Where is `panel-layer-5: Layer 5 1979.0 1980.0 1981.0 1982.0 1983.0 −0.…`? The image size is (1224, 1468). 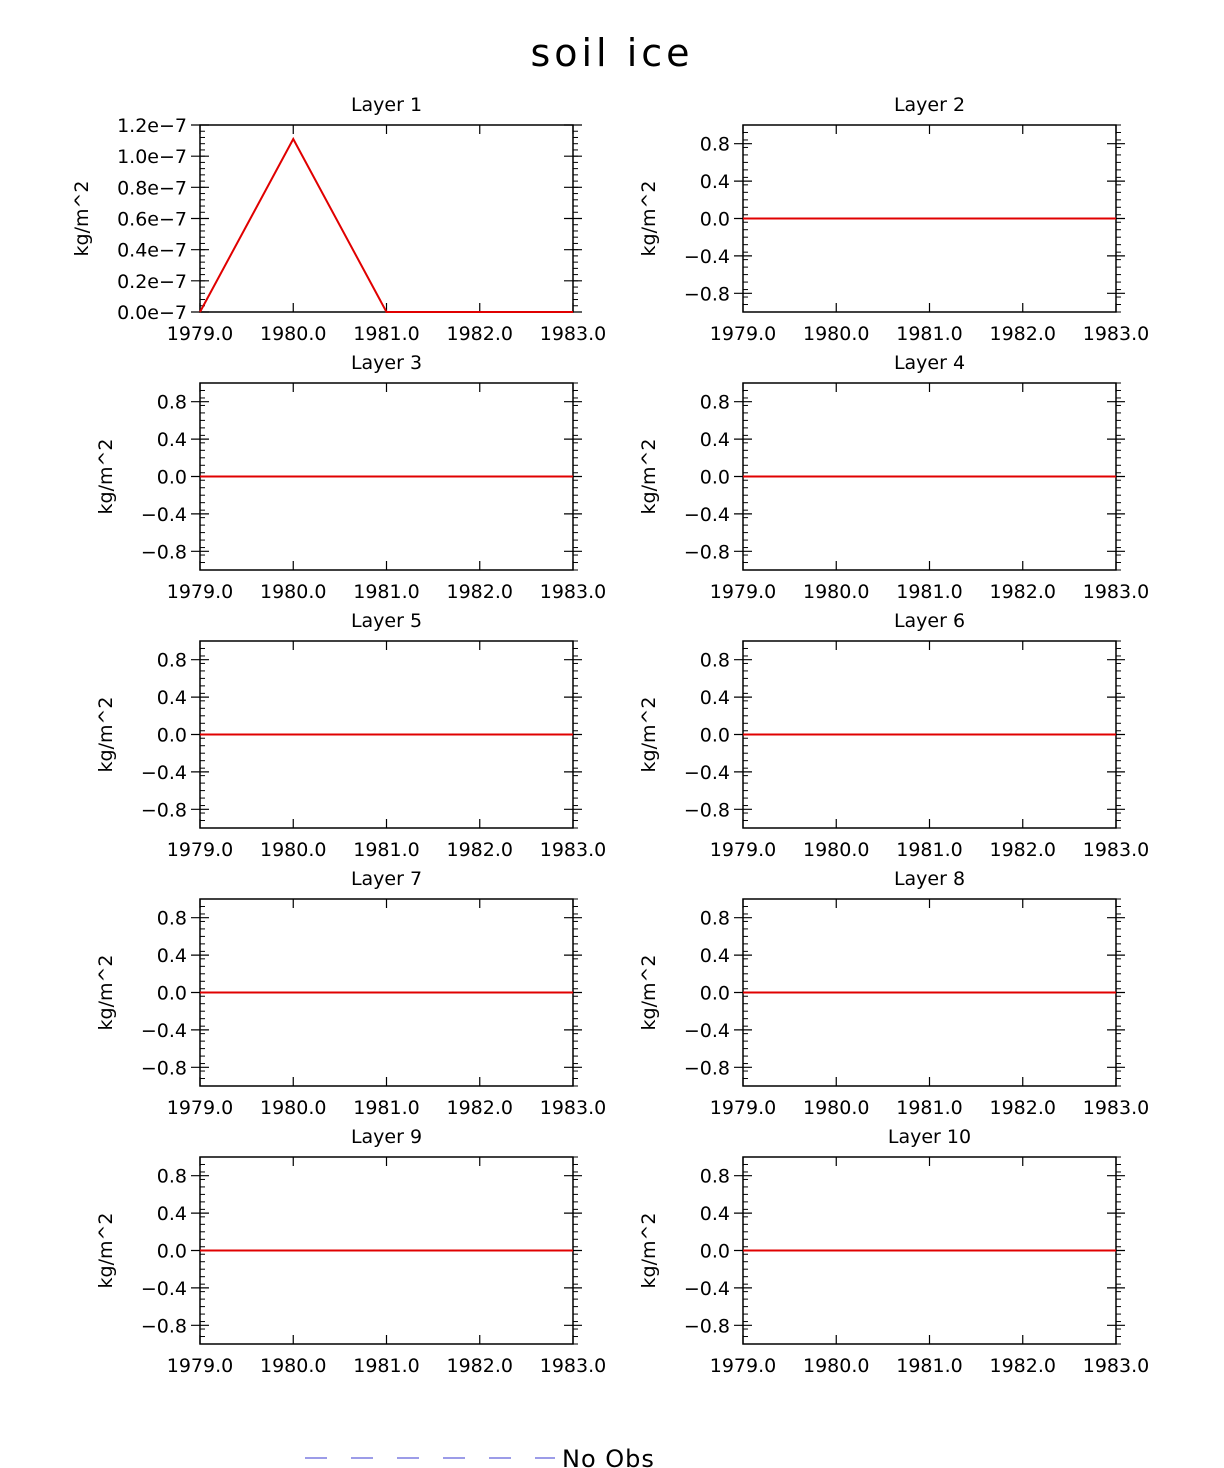 panel-layer-5: Layer 5 1979.0 1980.0 1981.0 1982.0 1983.0 −0.… is located at coordinates (350, 735).